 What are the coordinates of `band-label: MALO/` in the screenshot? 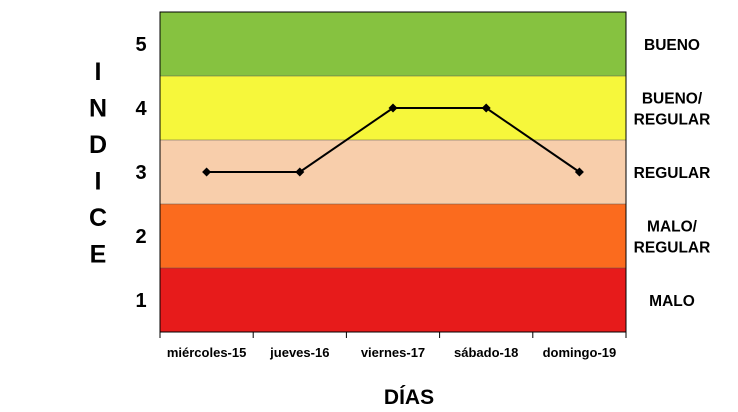 It's located at (672, 227).